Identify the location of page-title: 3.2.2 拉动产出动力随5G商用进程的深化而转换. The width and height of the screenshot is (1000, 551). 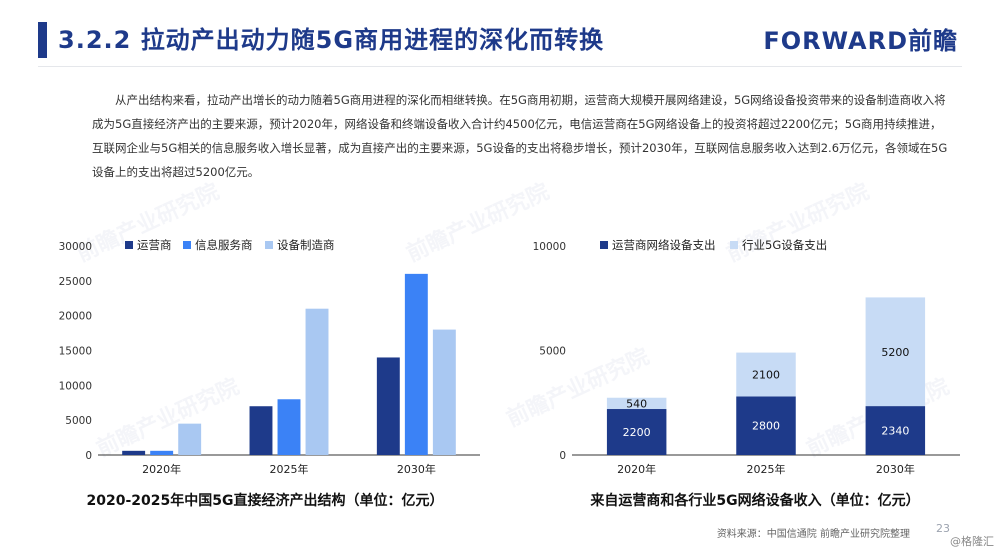
(331, 40).